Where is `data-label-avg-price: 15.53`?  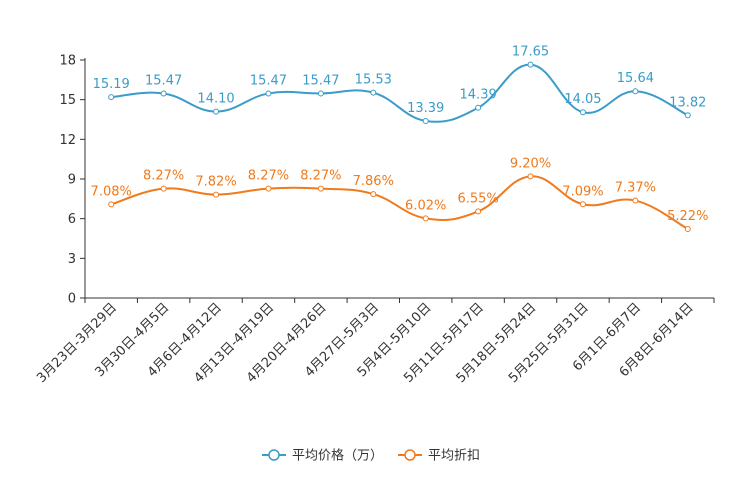
data-label-avg-price: 15.53 is located at coordinates (373, 80).